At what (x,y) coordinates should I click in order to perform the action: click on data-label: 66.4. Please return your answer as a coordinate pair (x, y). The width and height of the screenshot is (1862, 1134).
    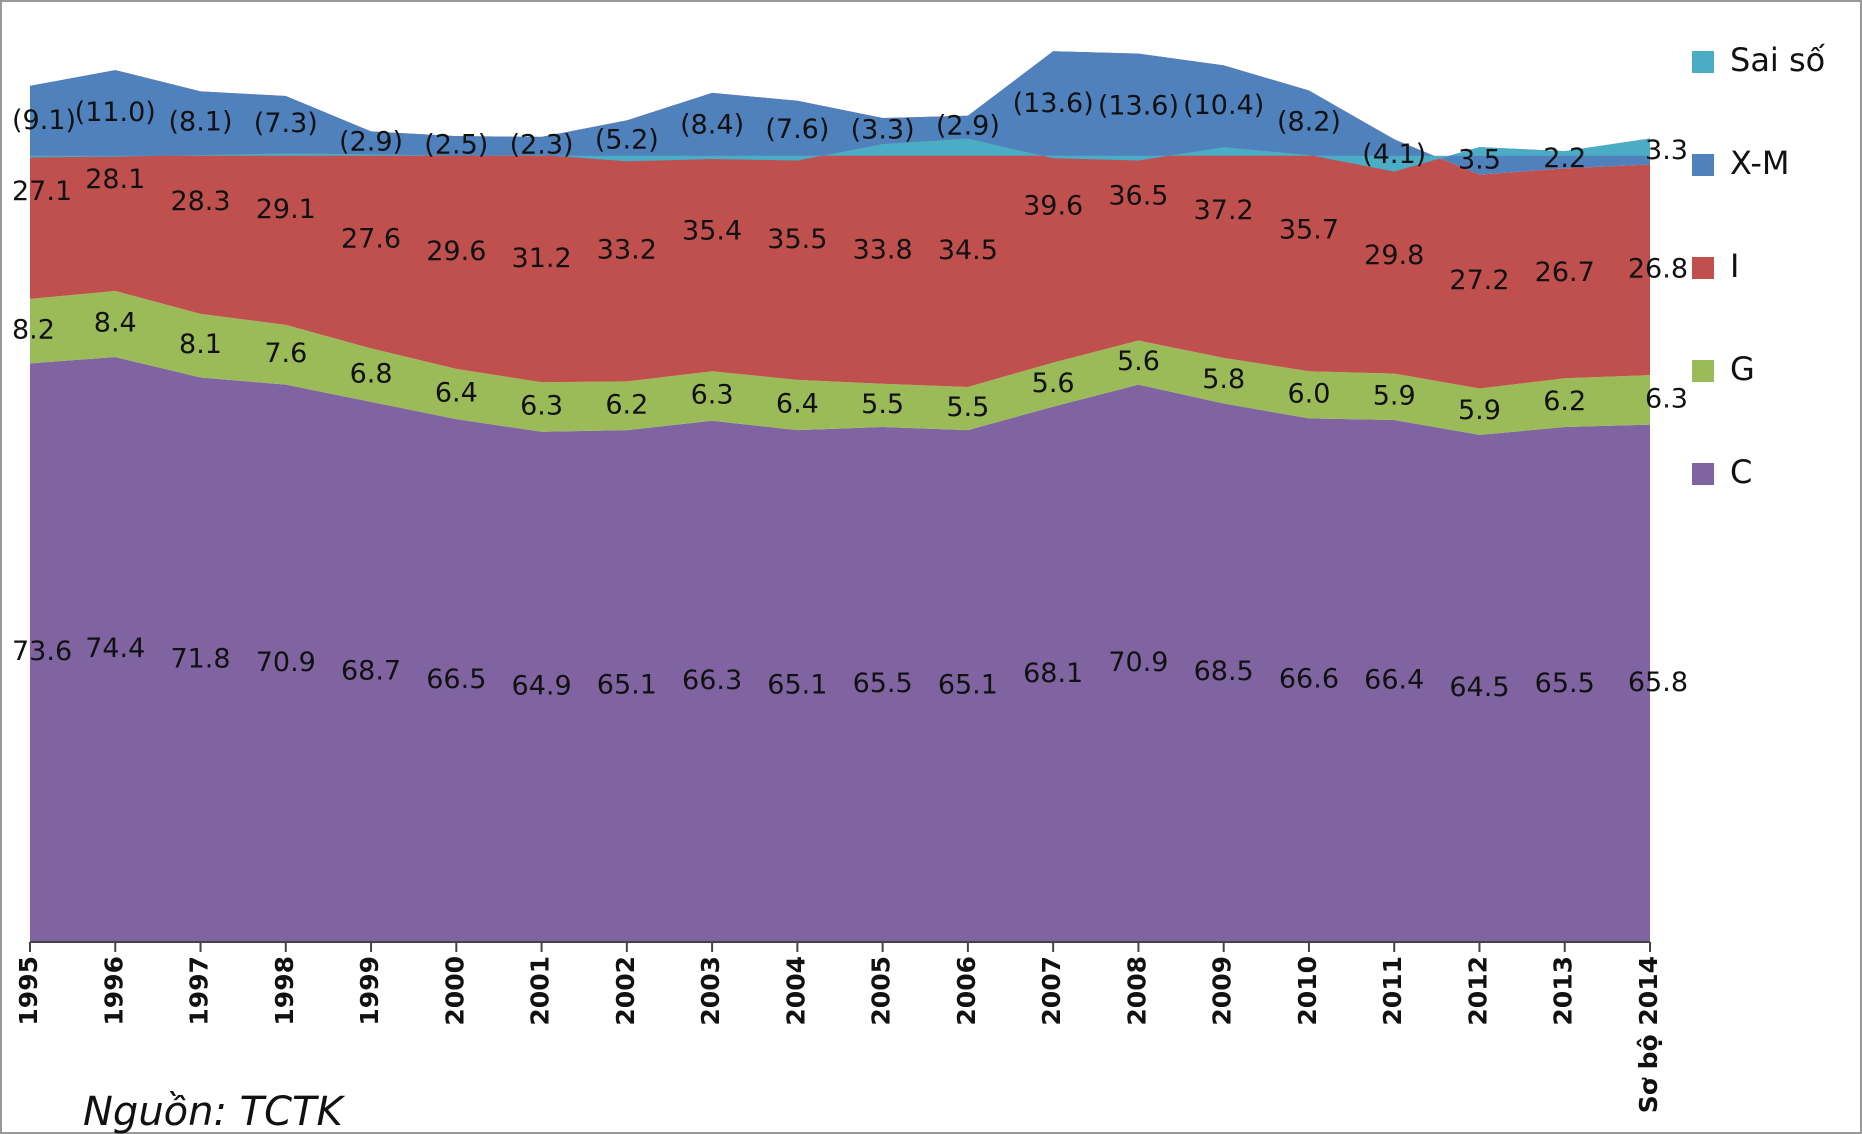
    Looking at the image, I should click on (1394, 679).